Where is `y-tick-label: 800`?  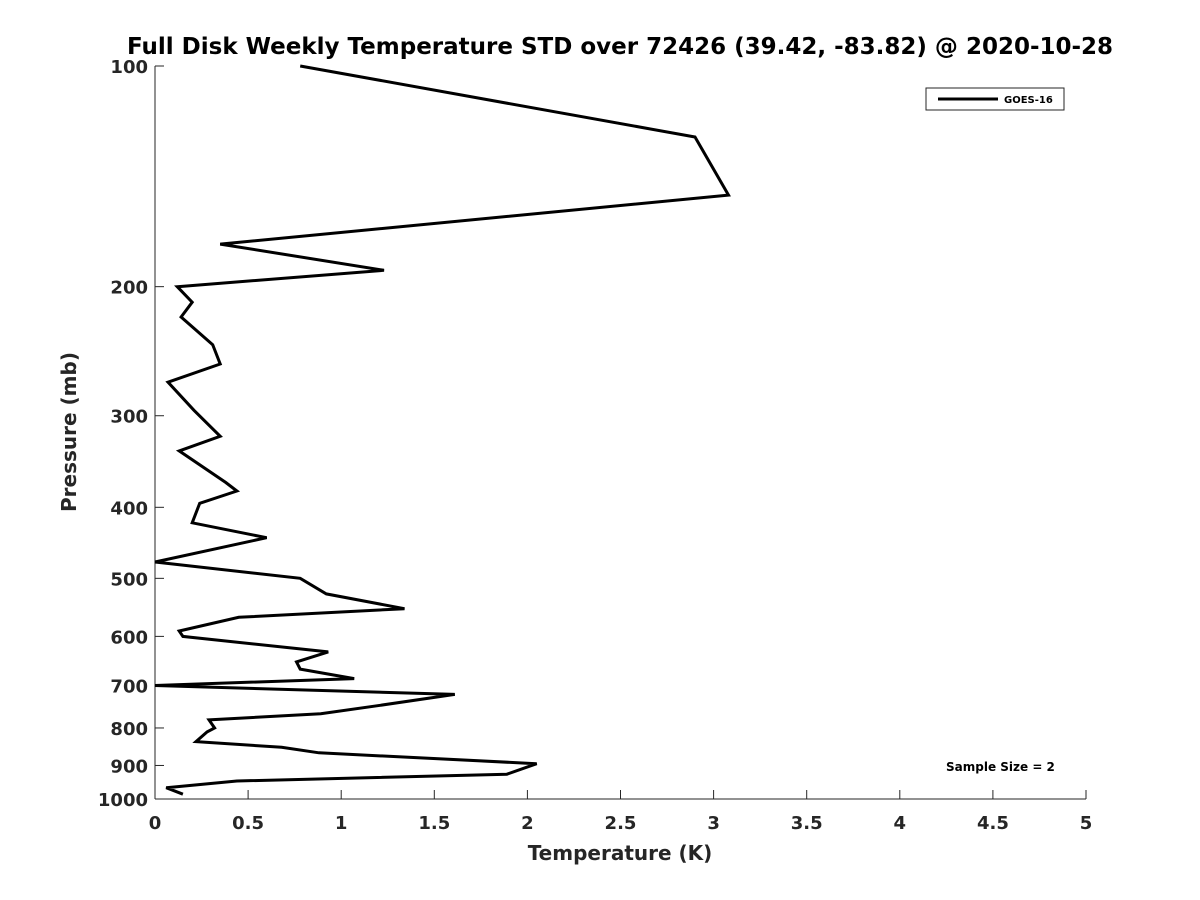
y-tick-label: 800 is located at coordinates (129, 729).